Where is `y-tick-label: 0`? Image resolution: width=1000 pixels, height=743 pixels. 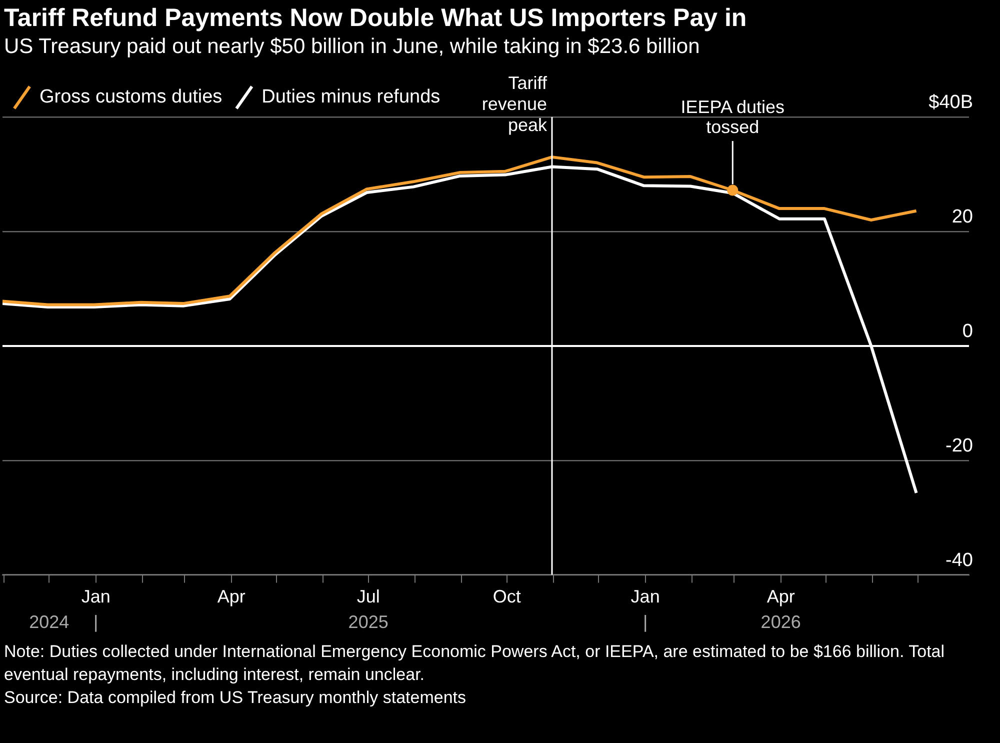 y-tick-label: 0 is located at coordinates (967, 331).